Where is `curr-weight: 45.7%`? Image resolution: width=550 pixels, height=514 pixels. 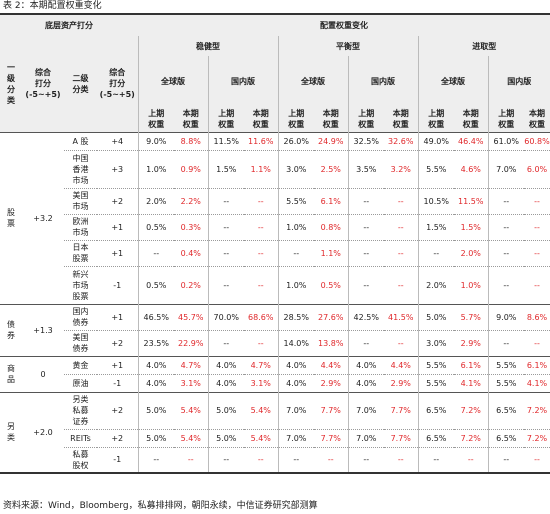 curr-weight: 45.7% is located at coordinates (191, 316).